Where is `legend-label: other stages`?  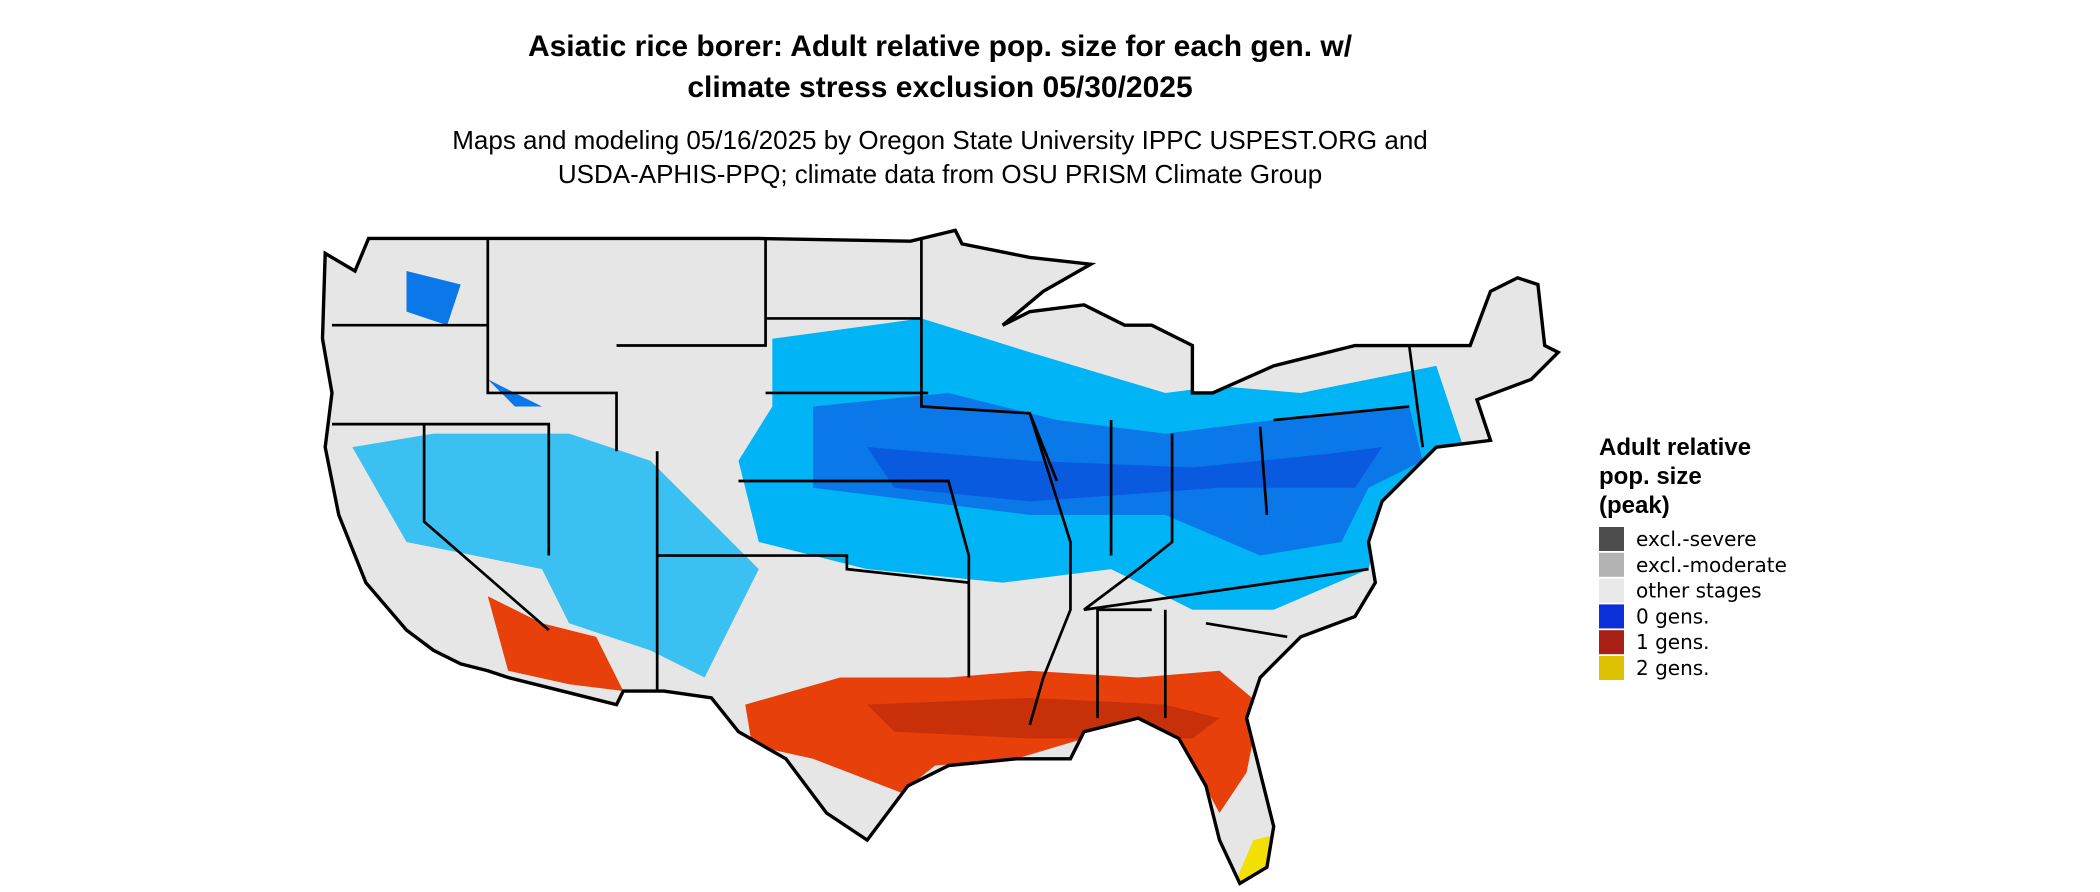 legend-label: other stages is located at coordinates (1699, 591).